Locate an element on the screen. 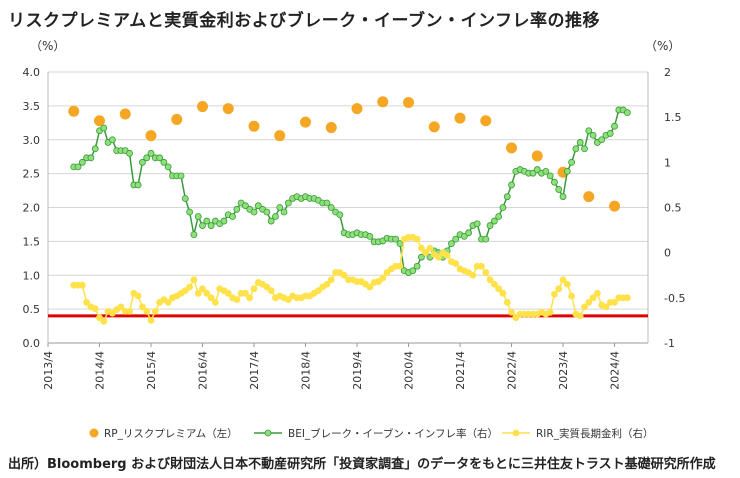  right-tick-label: 2 is located at coordinates (667, 72).